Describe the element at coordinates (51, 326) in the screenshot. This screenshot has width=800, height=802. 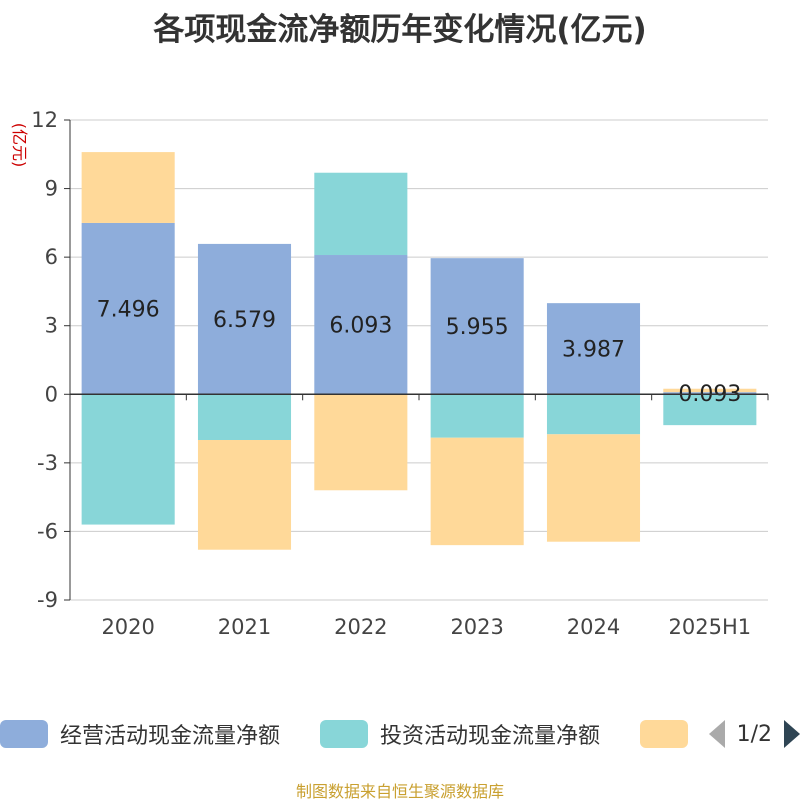
I see `y-tick-label: 3` at that location.